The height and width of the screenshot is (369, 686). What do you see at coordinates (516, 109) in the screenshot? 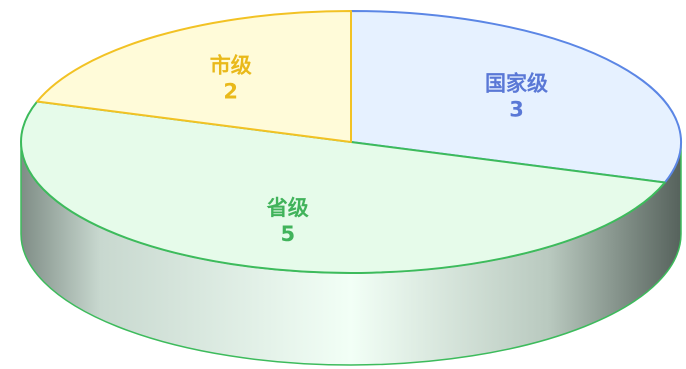
I see `slice-value-national: 3` at bounding box center [516, 109].